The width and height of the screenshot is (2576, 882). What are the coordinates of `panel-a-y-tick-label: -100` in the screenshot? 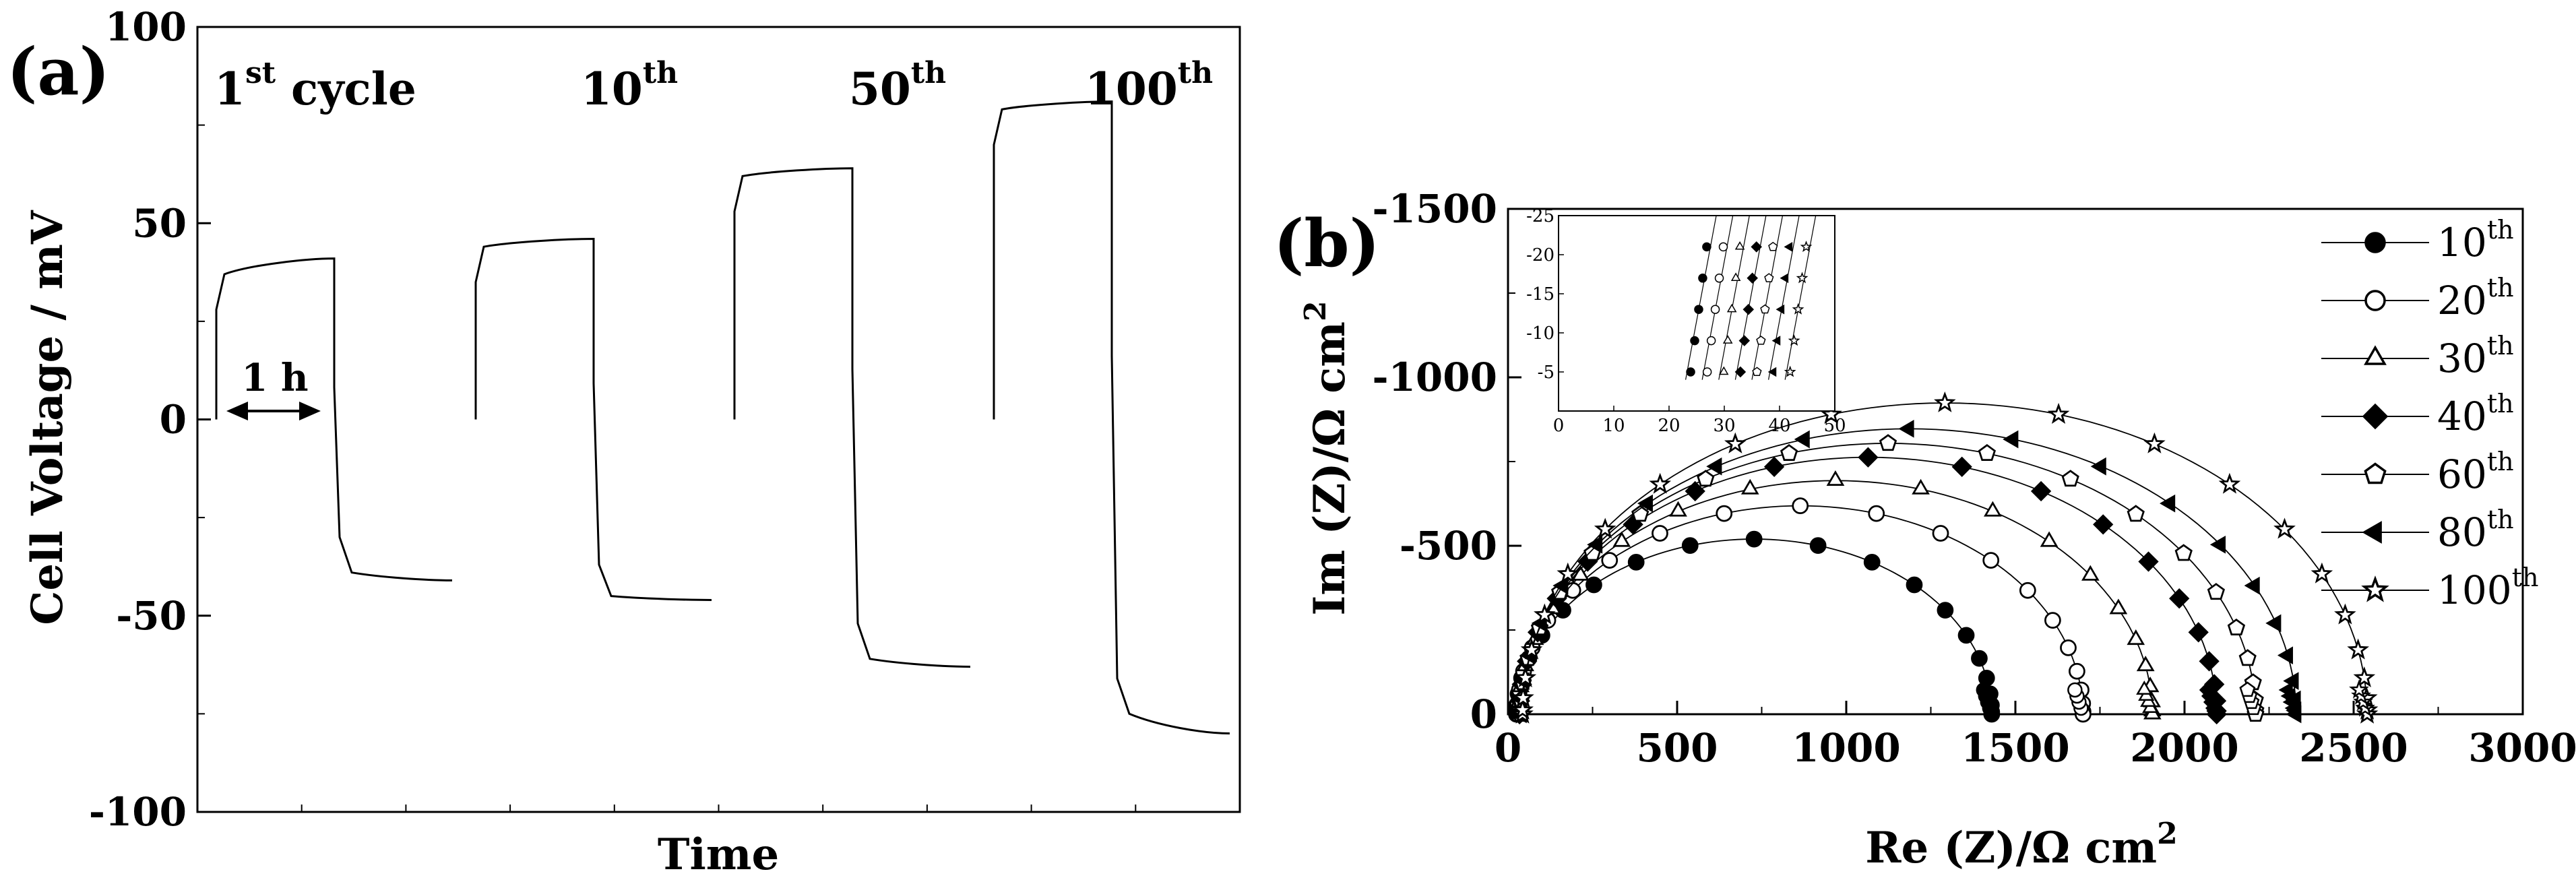 It's located at (138, 812).